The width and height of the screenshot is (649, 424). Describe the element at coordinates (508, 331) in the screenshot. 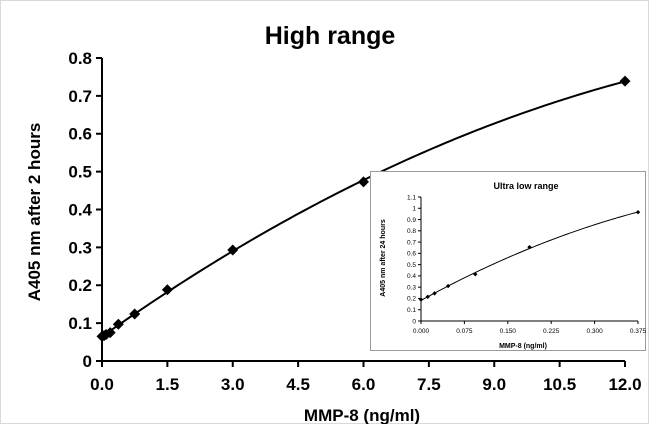

I see `x-tick-label: 0.150` at that location.